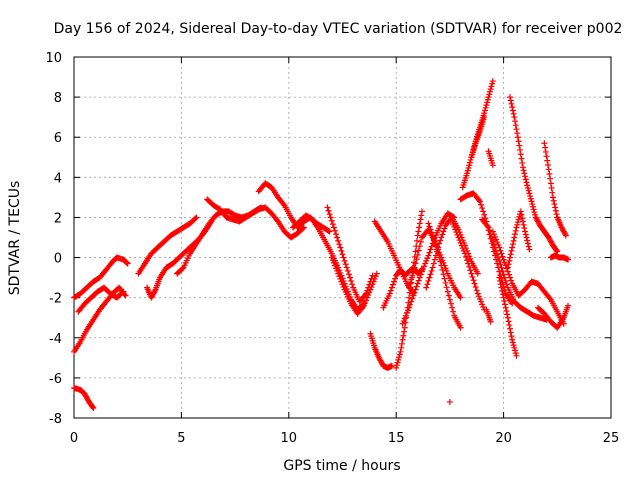 This screenshot has width=640, height=480. What do you see at coordinates (402, 287) in the screenshot?
I see `series-arc-o` at bounding box center [402, 287].